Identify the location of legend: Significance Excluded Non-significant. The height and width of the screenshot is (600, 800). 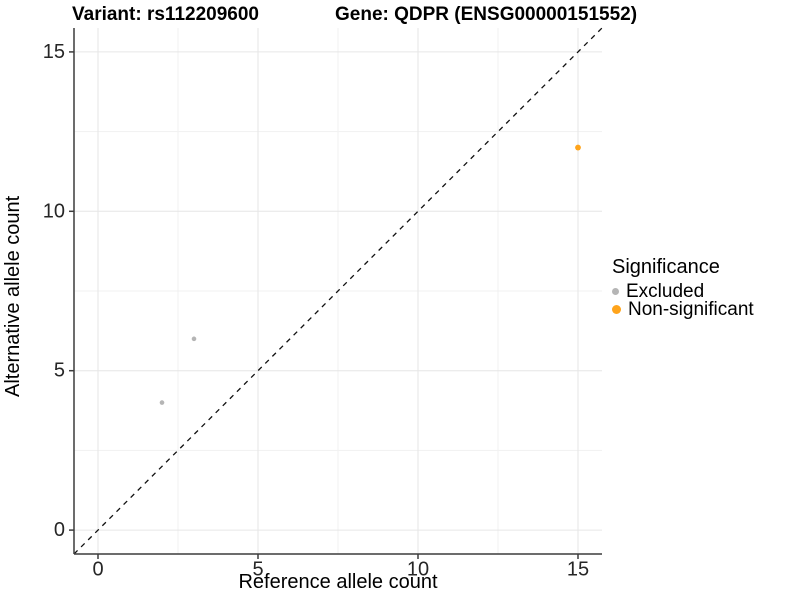
(705, 287).